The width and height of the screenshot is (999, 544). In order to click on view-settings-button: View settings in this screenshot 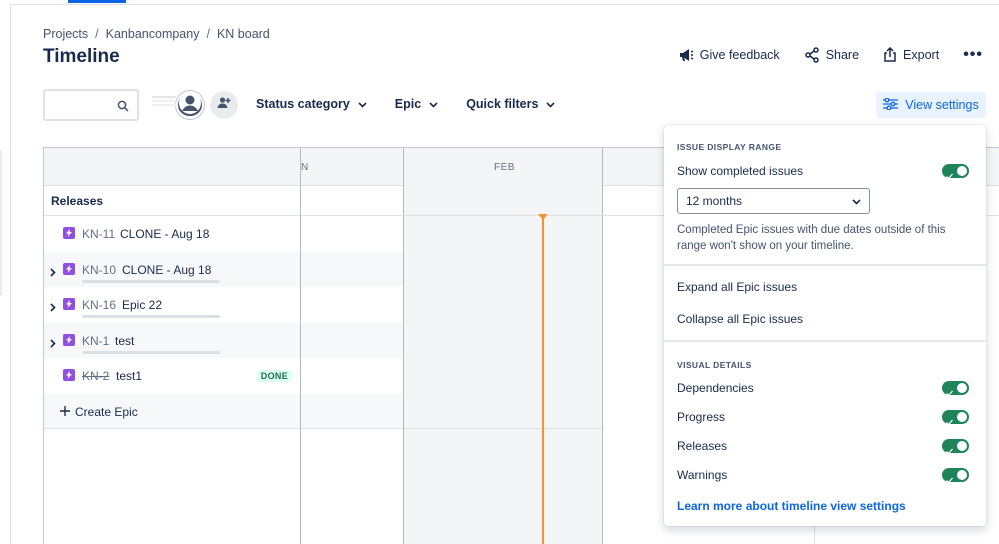, I will do `click(931, 105)`.